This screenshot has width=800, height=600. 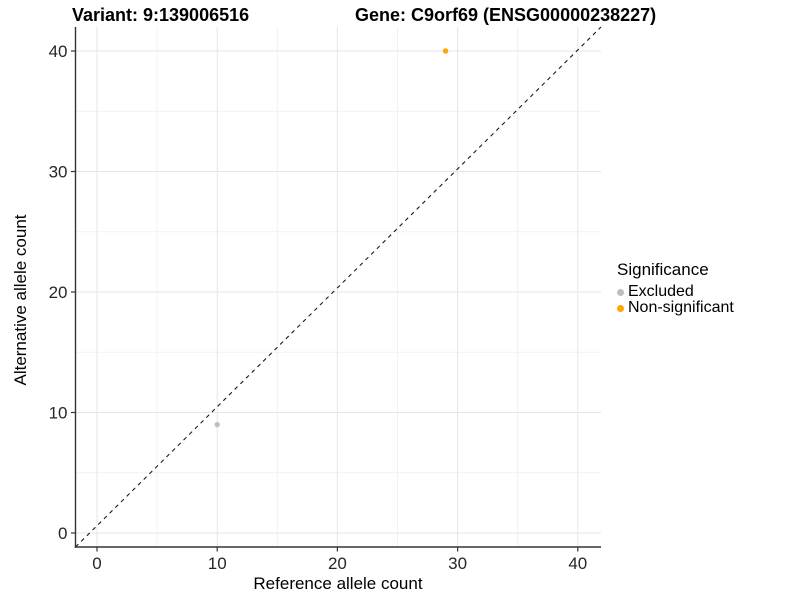 What do you see at coordinates (58, 172) in the screenshot?
I see `y-tick-label: 30` at bounding box center [58, 172].